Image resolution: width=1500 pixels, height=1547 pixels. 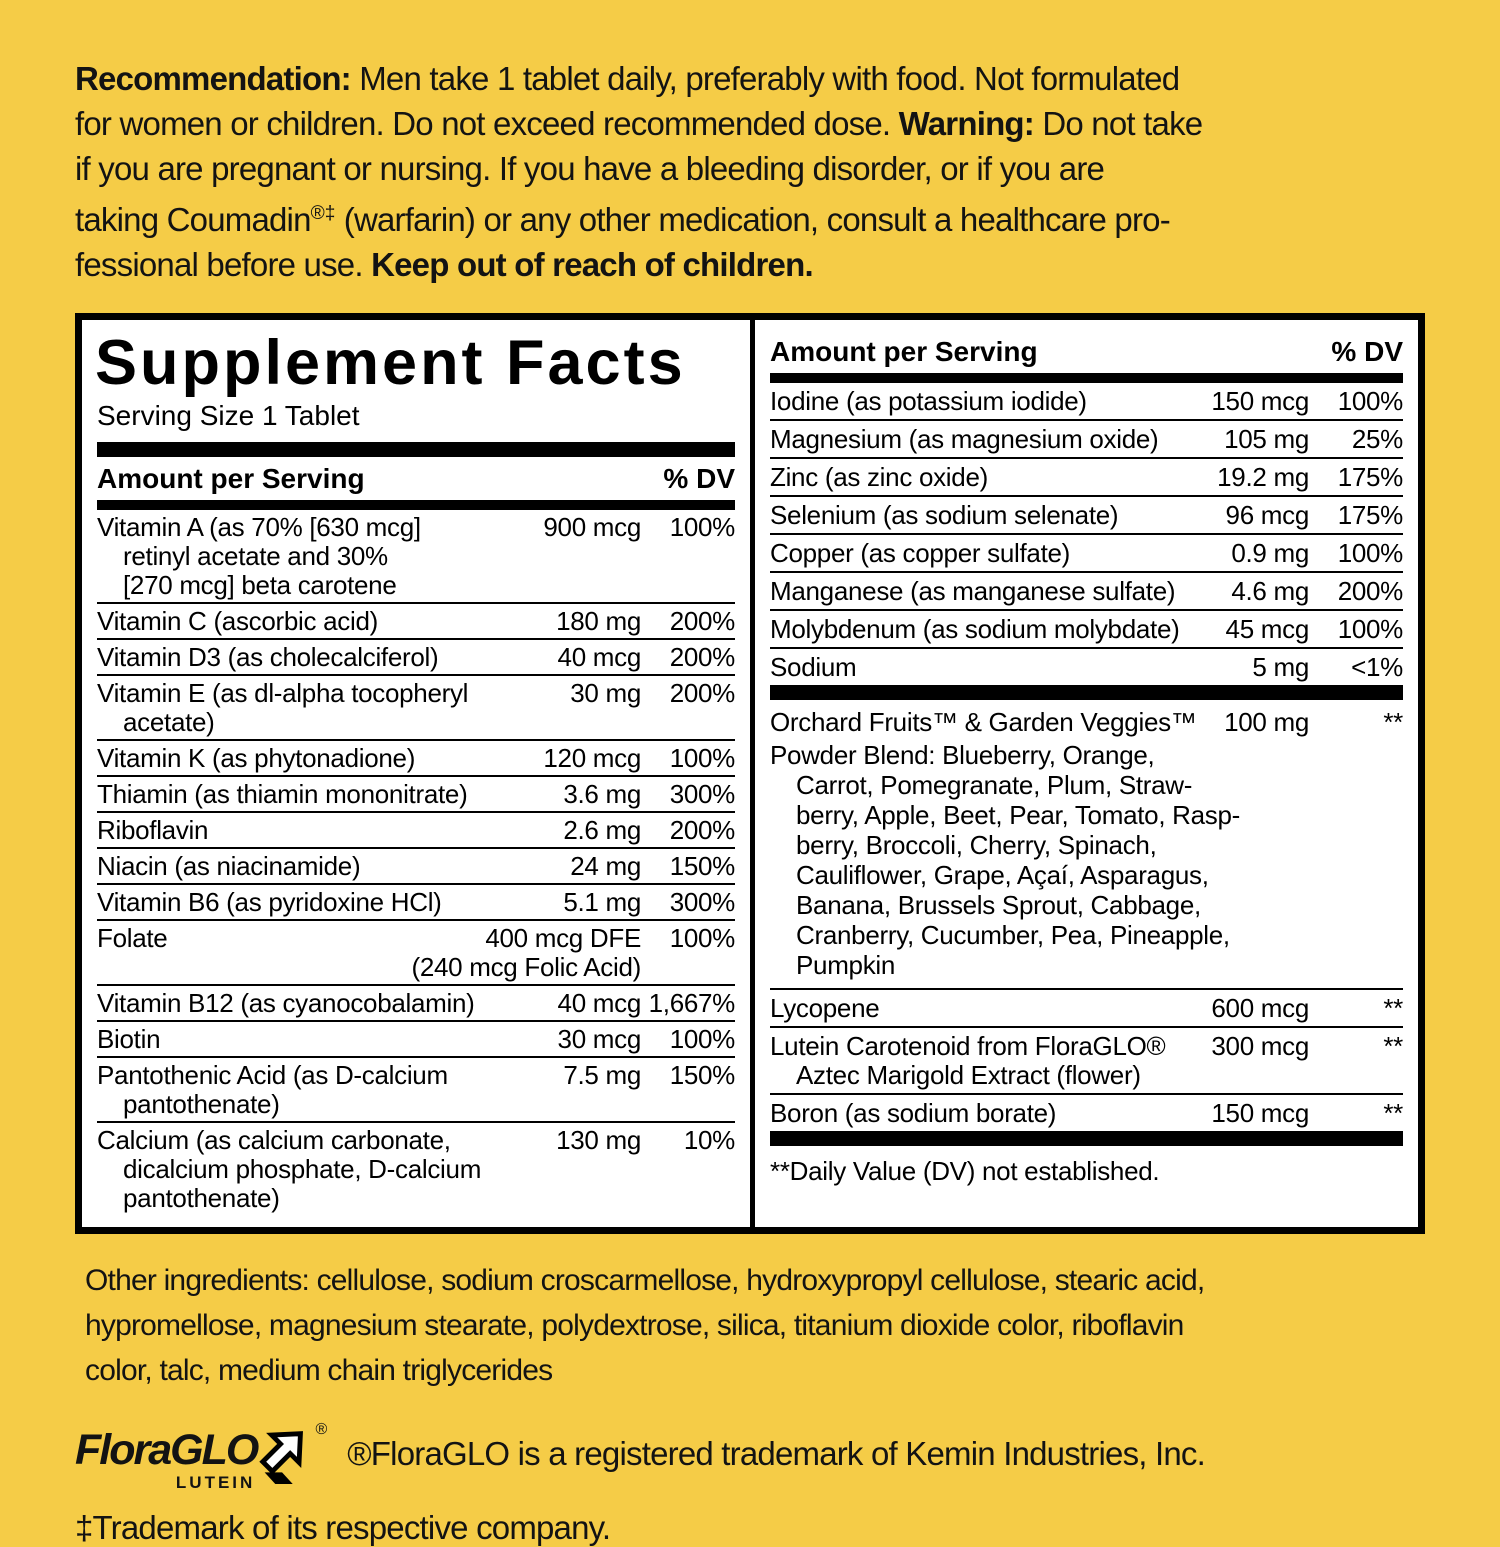 What do you see at coordinates (983, 722) in the screenshot?
I see `blend-name: Orchard Fruits™ & Garden Veggies™` at bounding box center [983, 722].